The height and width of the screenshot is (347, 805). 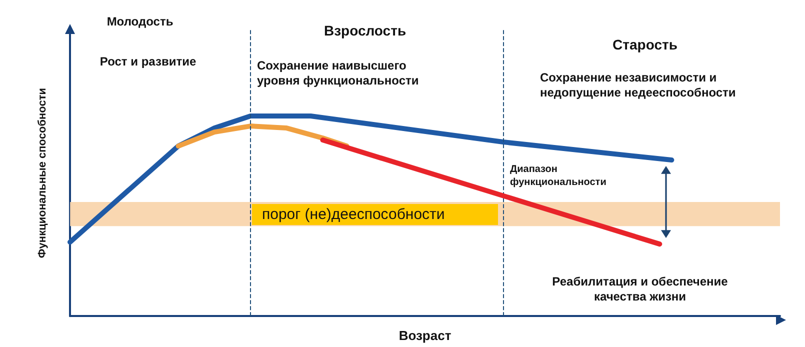 What do you see at coordinates (140, 21) in the screenshot?
I see `text: Молодость` at bounding box center [140, 21].